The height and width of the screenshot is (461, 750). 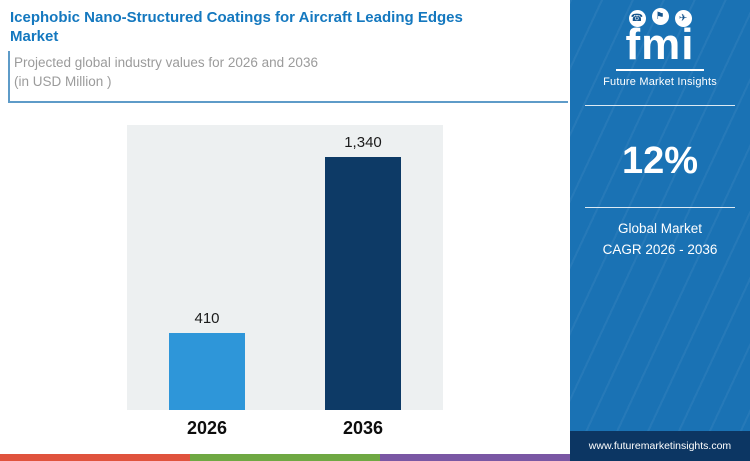 What do you see at coordinates (683, 18) in the screenshot?
I see `airplane-icon: ✈` at bounding box center [683, 18].